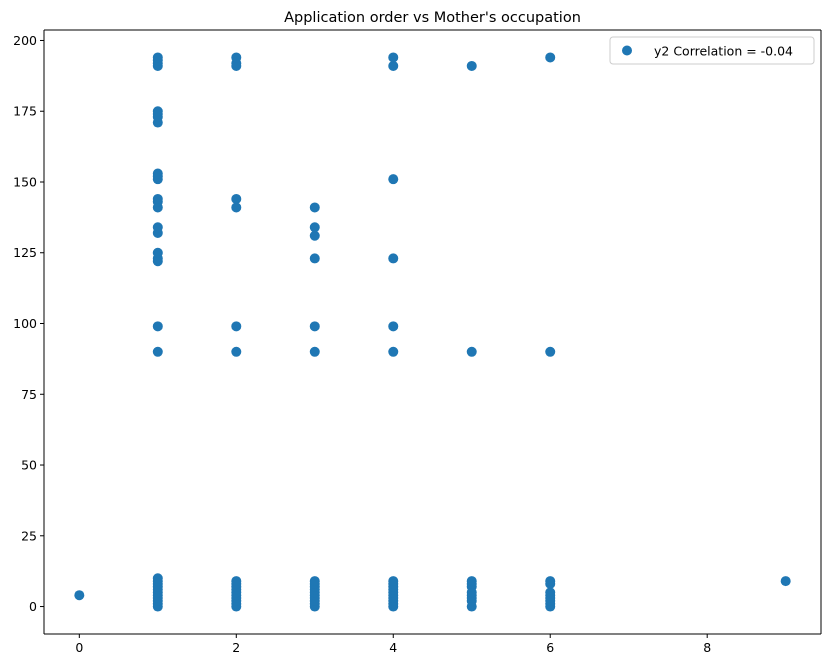  I want to click on x-axis-ticks: 0 2 4 6 8, so click(393, 644).